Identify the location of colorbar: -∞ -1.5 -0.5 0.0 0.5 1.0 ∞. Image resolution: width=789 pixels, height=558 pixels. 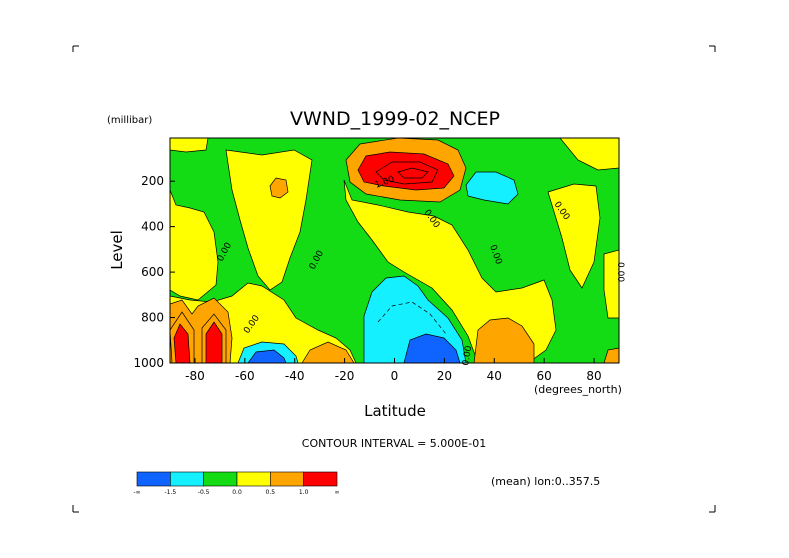
(236, 483).